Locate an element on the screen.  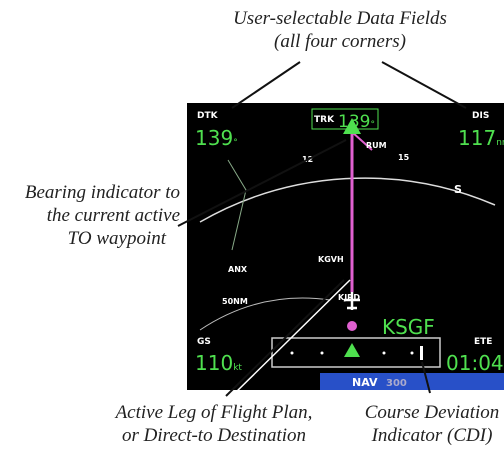
callout: Bearing indicator to is located at coordinates (102, 192).